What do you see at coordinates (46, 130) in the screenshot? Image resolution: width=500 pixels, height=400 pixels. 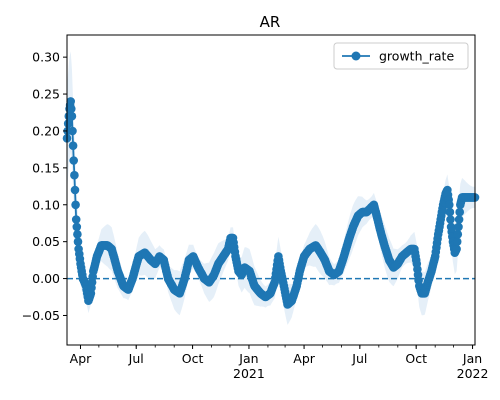 I see `y-tick-label: 0.20` at bounding box center [46, 130].